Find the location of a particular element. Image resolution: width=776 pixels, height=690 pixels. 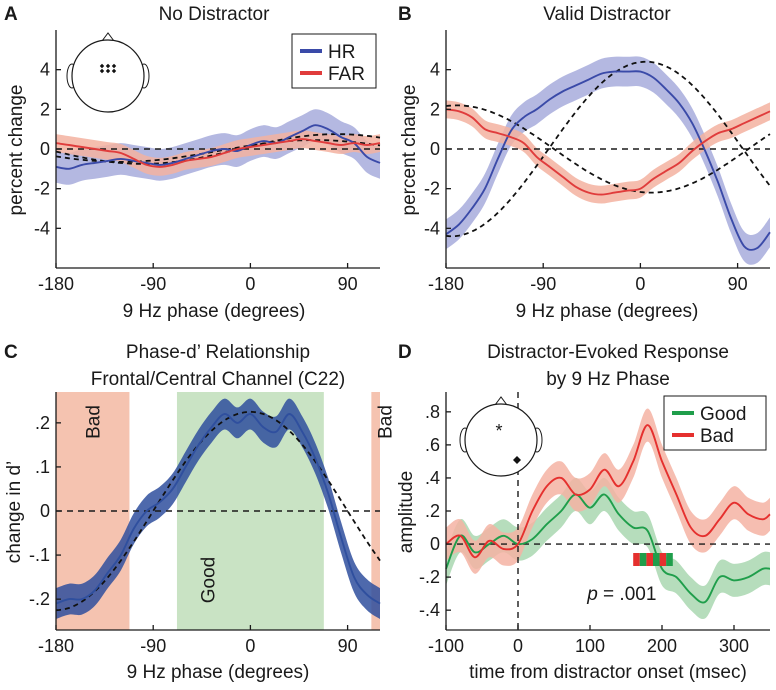

x-tick-label: -100 is located at coordinates (446, 646).